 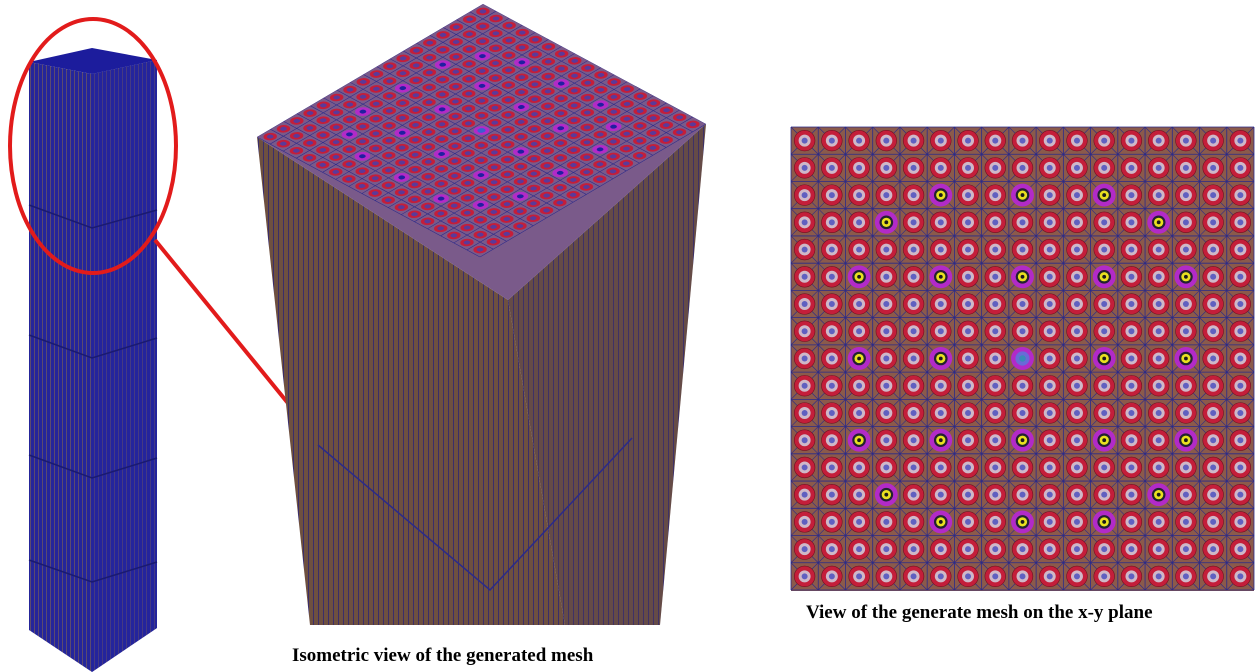 What do you see at coordinates (443, 655) in the screenshot?
I see `isometric-caption: Isometric view of the generated mesh` at bounding box center [443, 655].